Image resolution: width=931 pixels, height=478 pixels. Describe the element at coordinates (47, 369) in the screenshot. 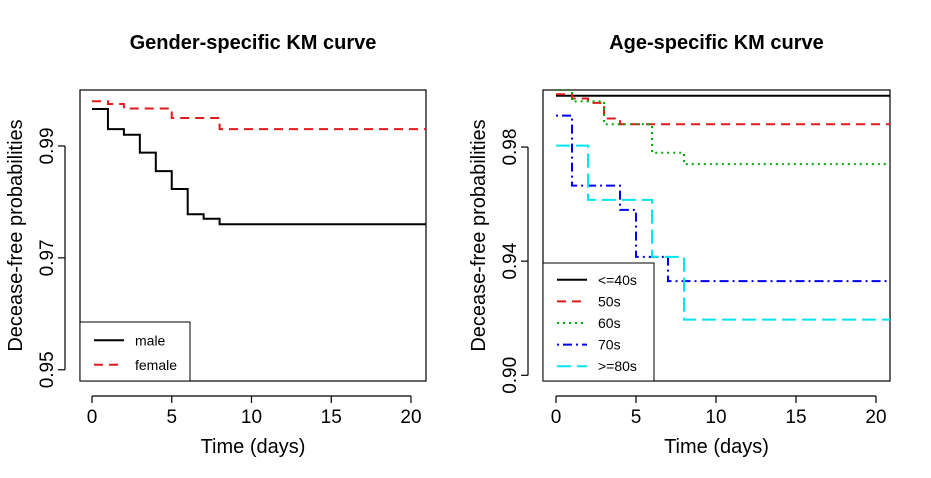

I see `y-tick-label: 0.95` at that location.